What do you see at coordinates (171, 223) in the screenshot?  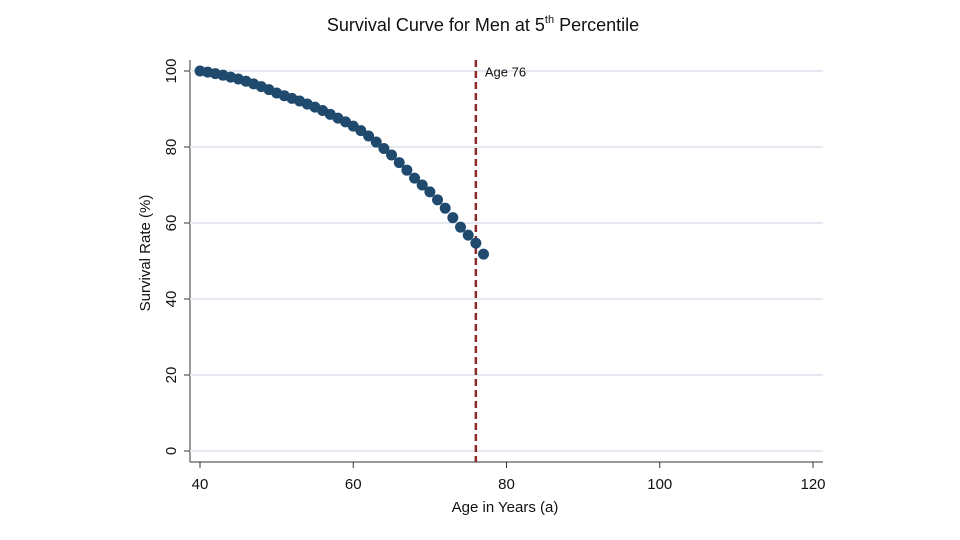 I see `y-tick-label: 60` at bounding box center [171, 223].